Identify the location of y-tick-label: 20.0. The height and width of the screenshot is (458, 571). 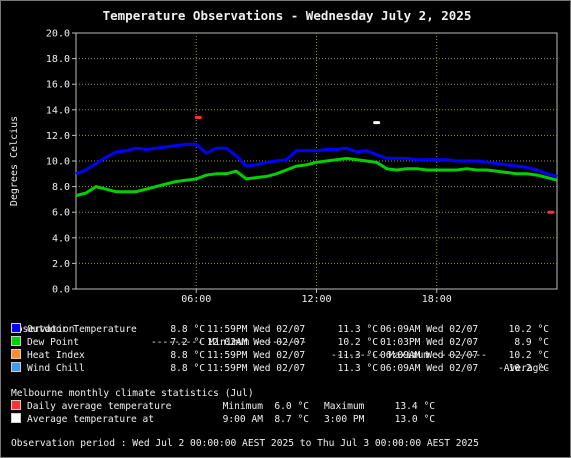
(58, 34).